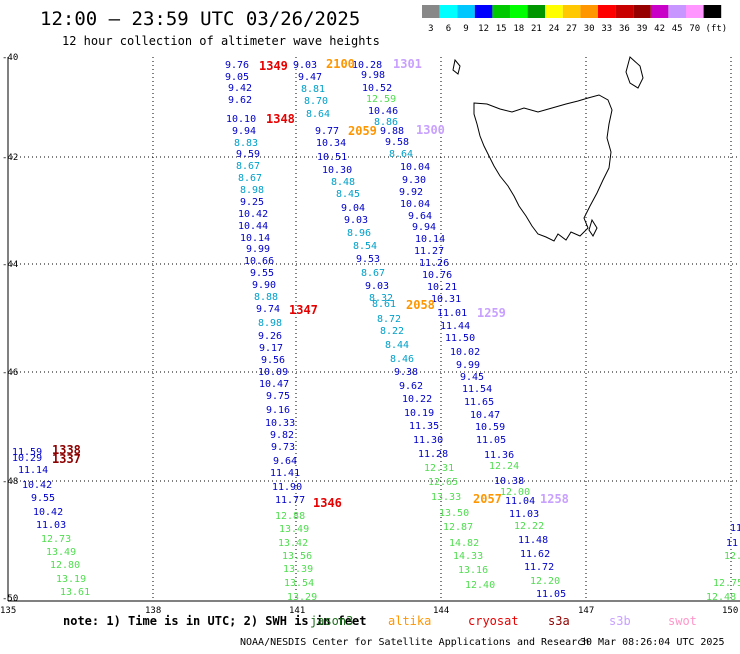  Describe the element at coordinates (571, 29) in the screenshot. I see `legend-label: 27` at that location.